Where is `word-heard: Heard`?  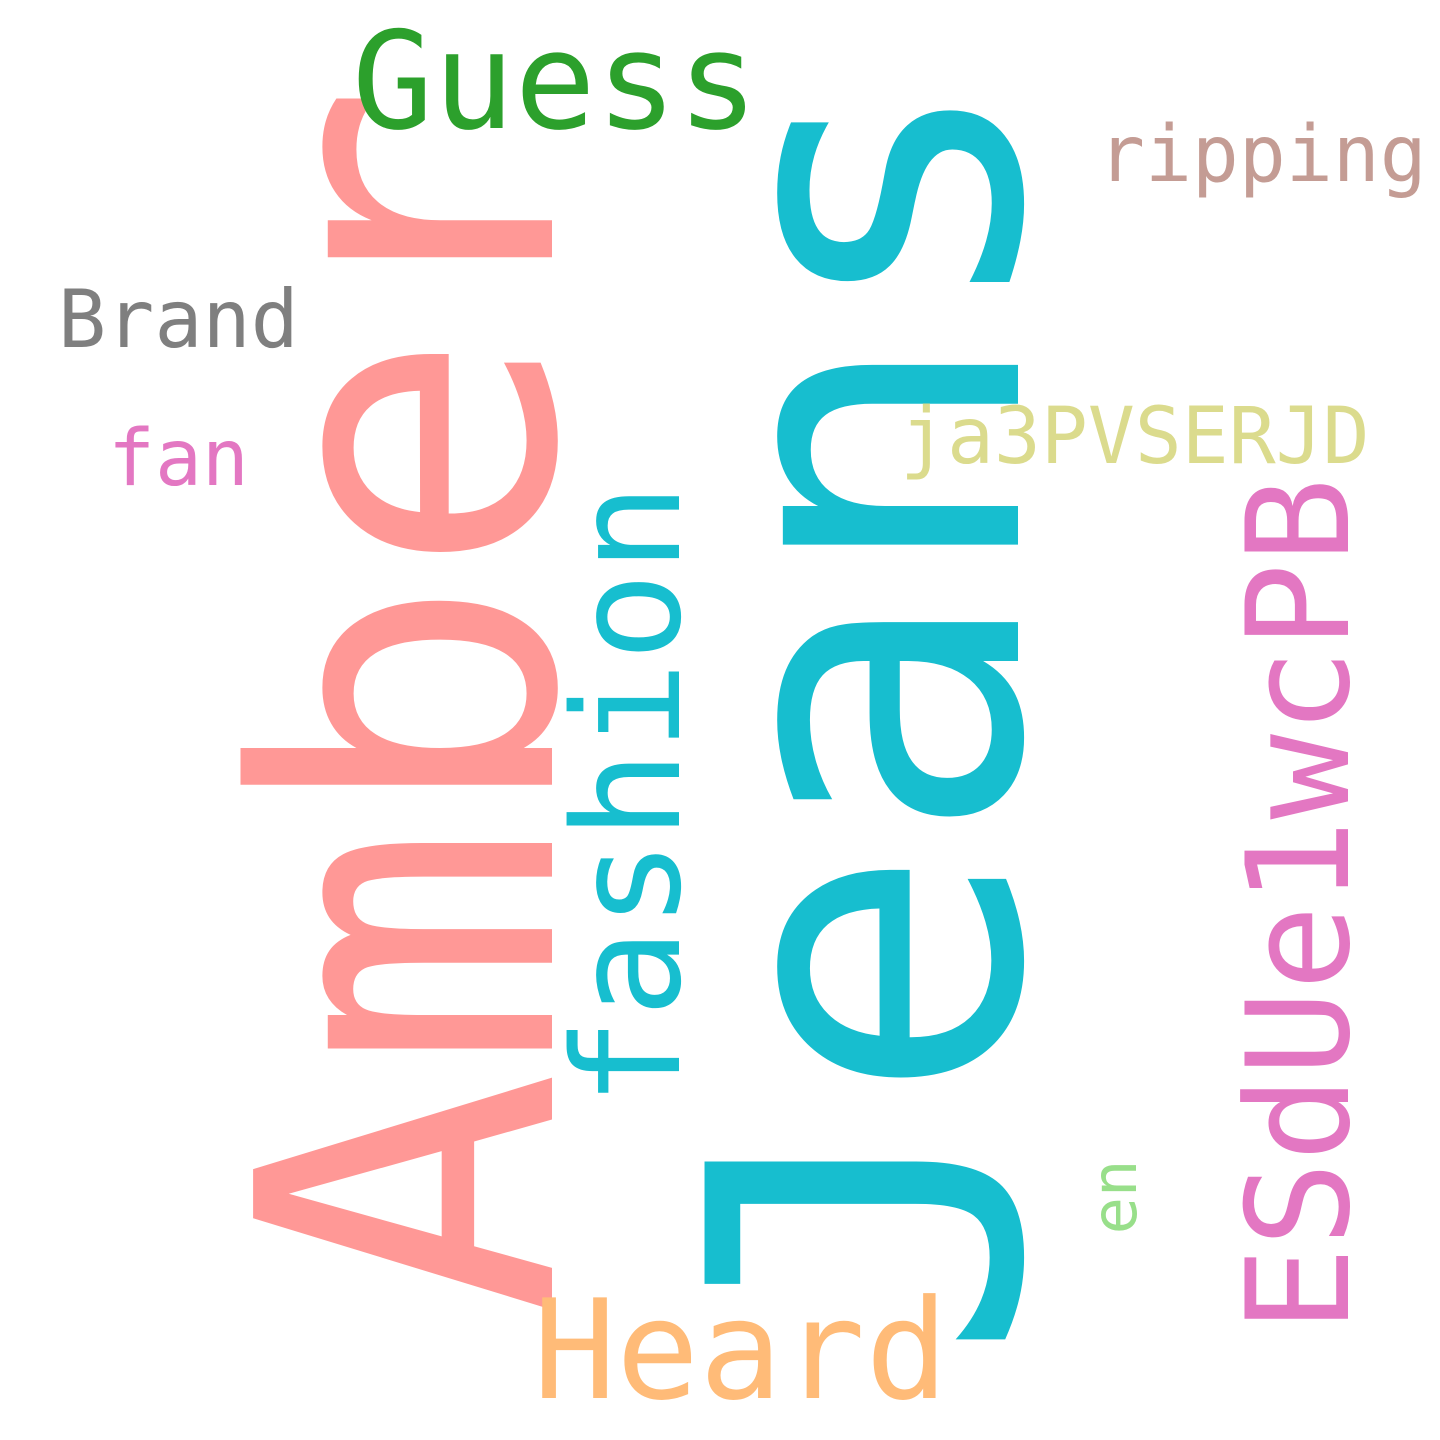
word-heard: Heard is located at coordinates (741, 1350).